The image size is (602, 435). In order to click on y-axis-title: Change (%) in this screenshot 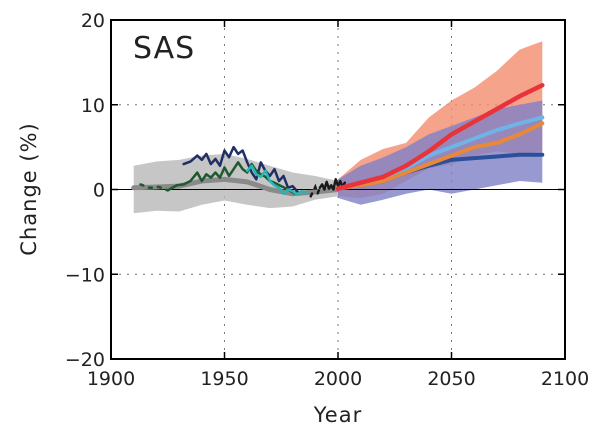, I will do `click(29, 188)`.